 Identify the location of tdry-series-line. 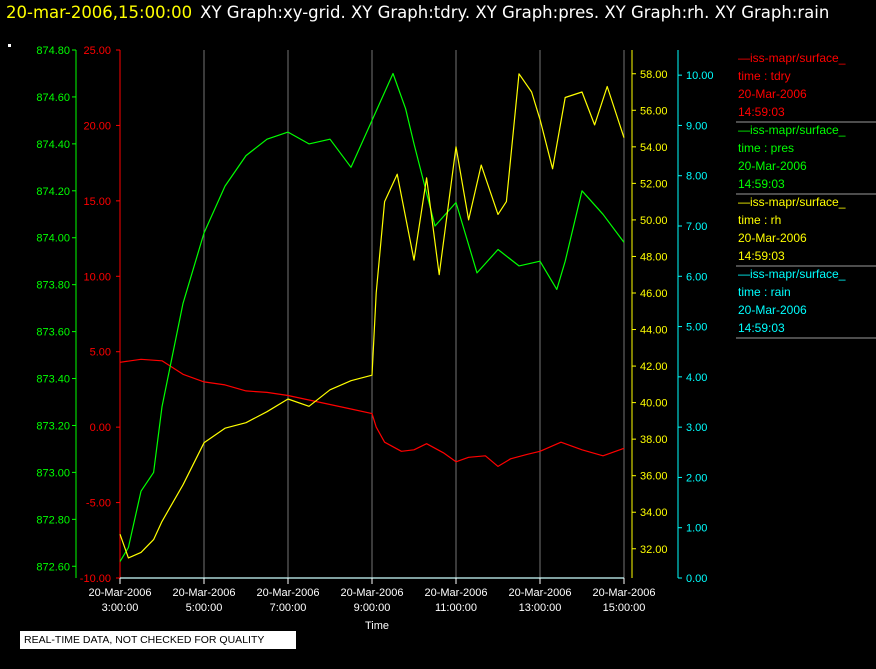
(372, 412).